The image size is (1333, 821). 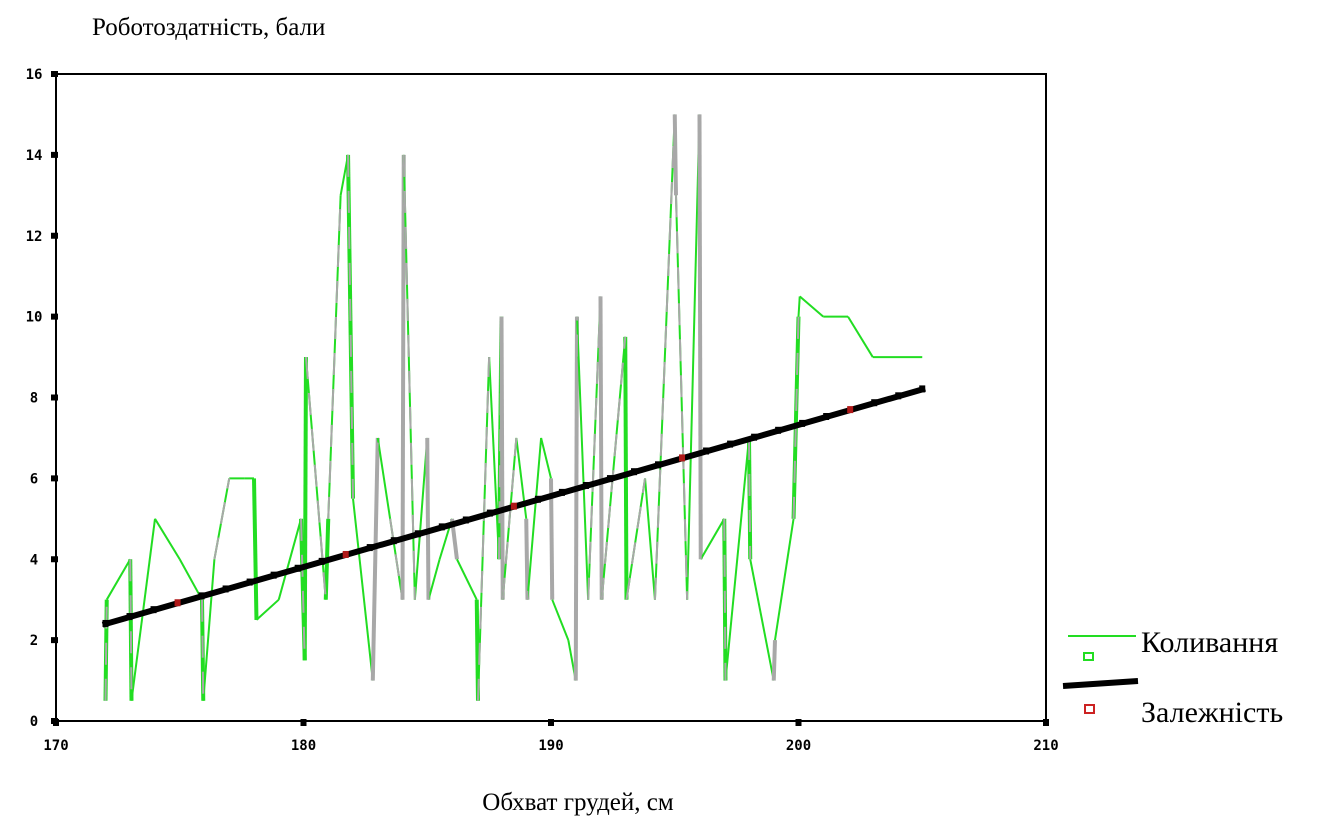 I want to click on legend-line-trend, so click(x=1100, y=683).